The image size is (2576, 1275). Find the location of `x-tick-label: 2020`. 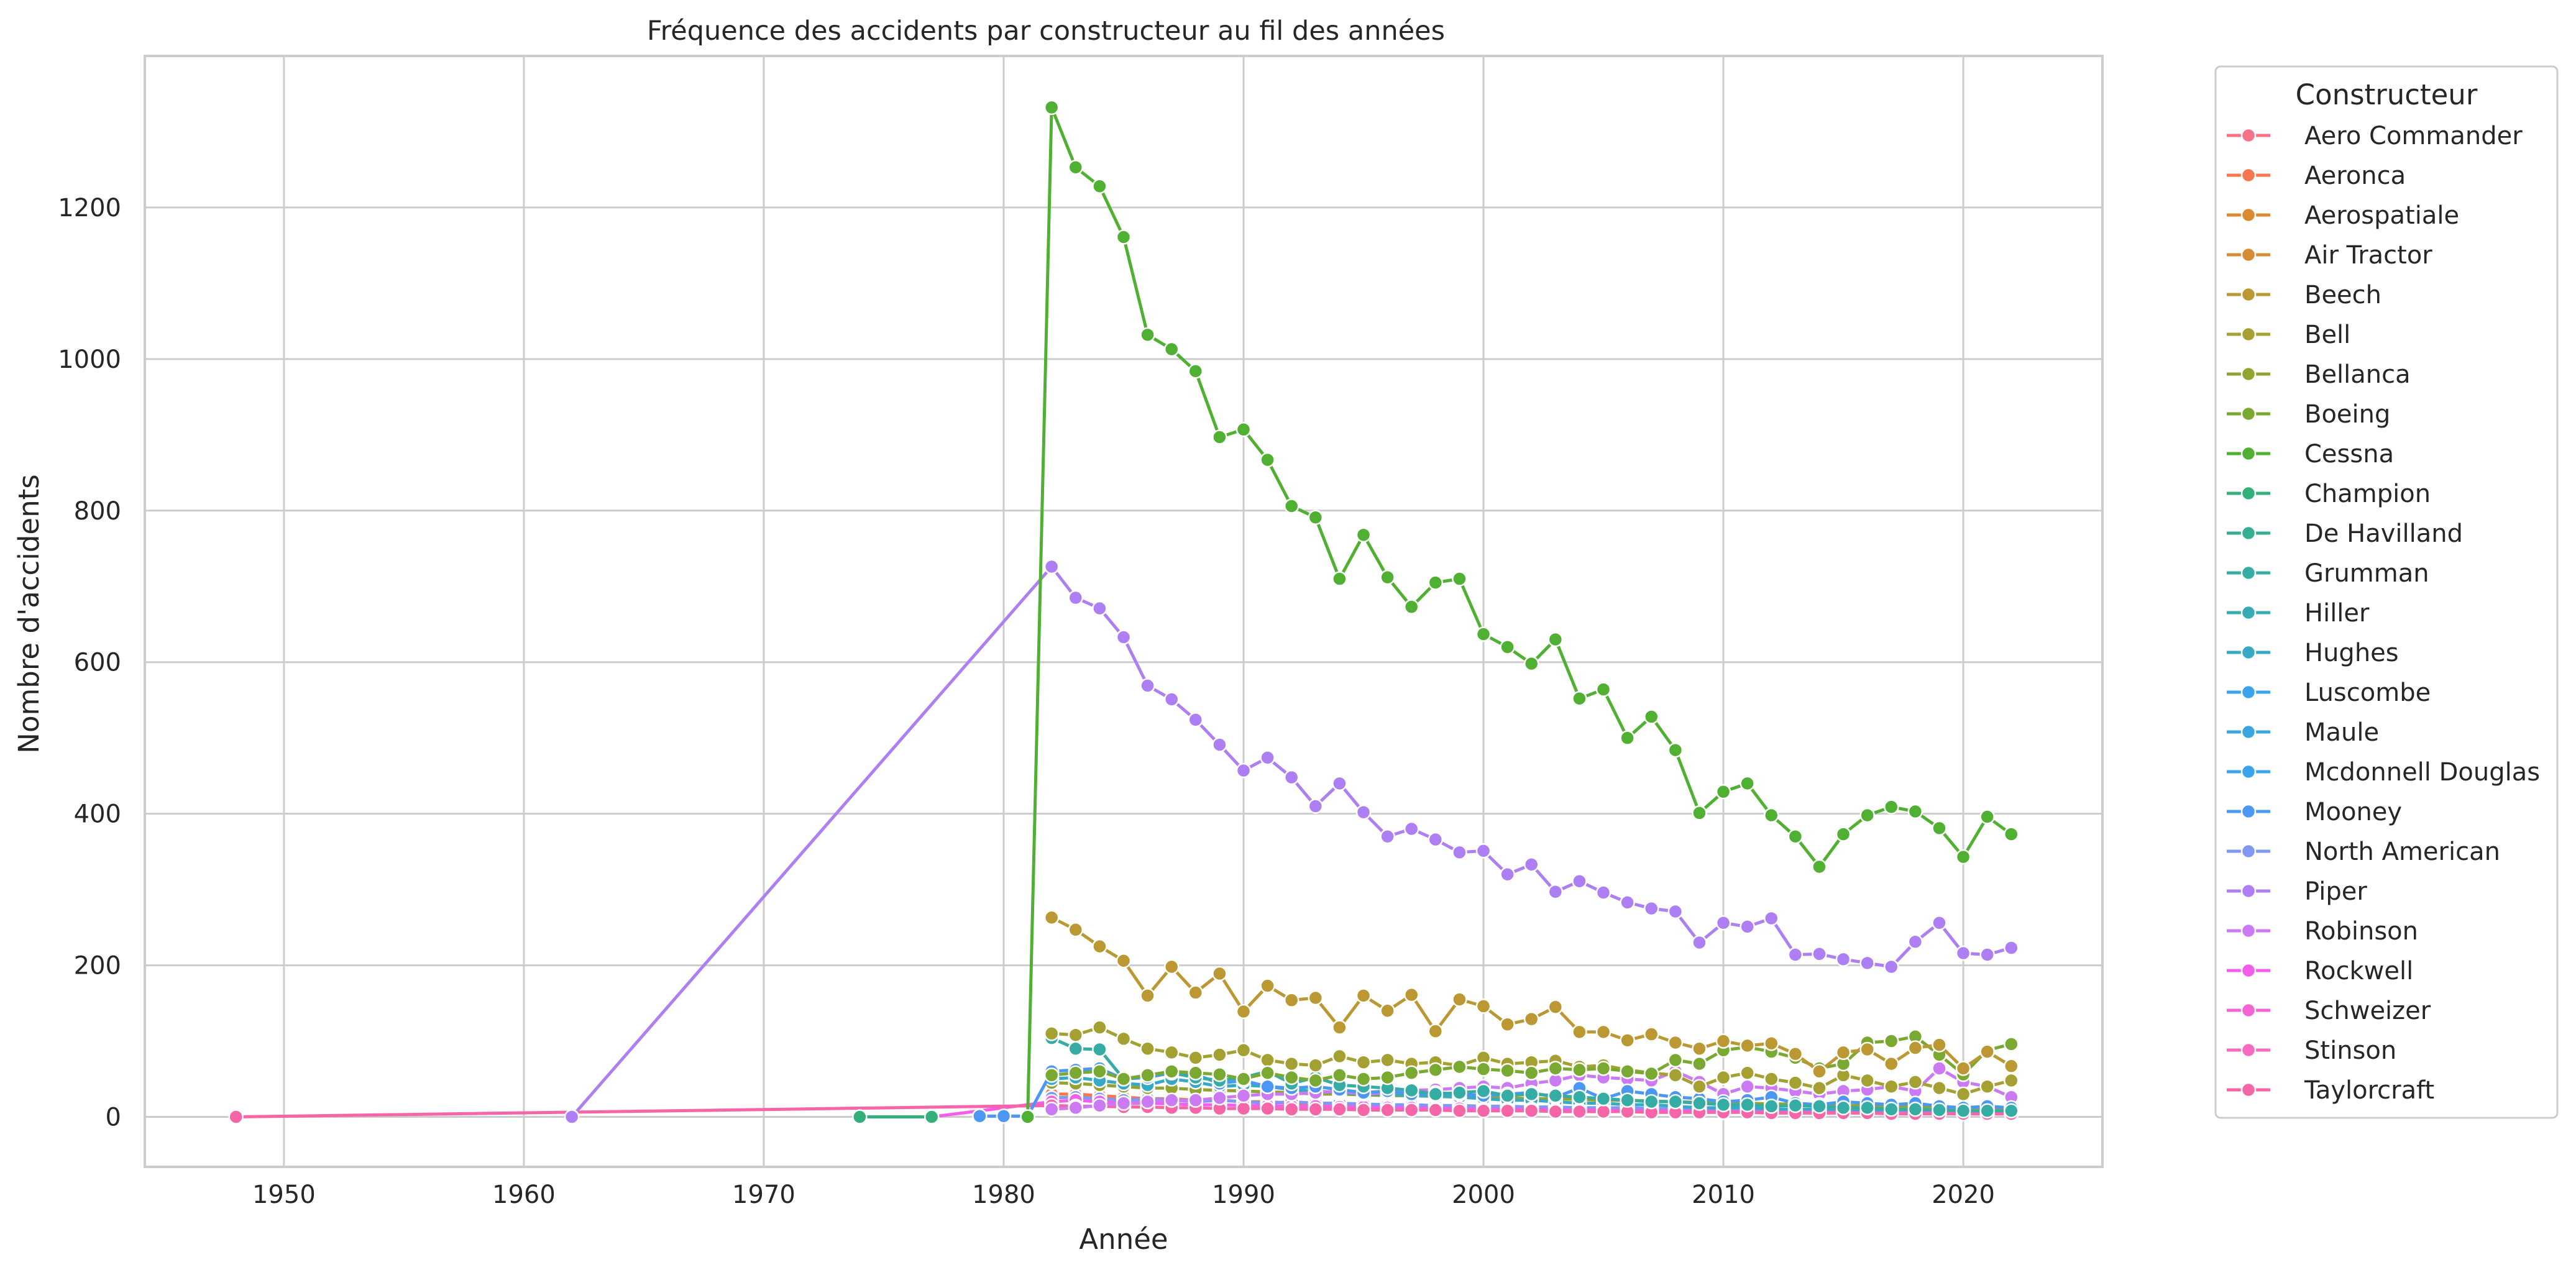

x-tick-label: 2020 is located at coordinates (1963, 1195).